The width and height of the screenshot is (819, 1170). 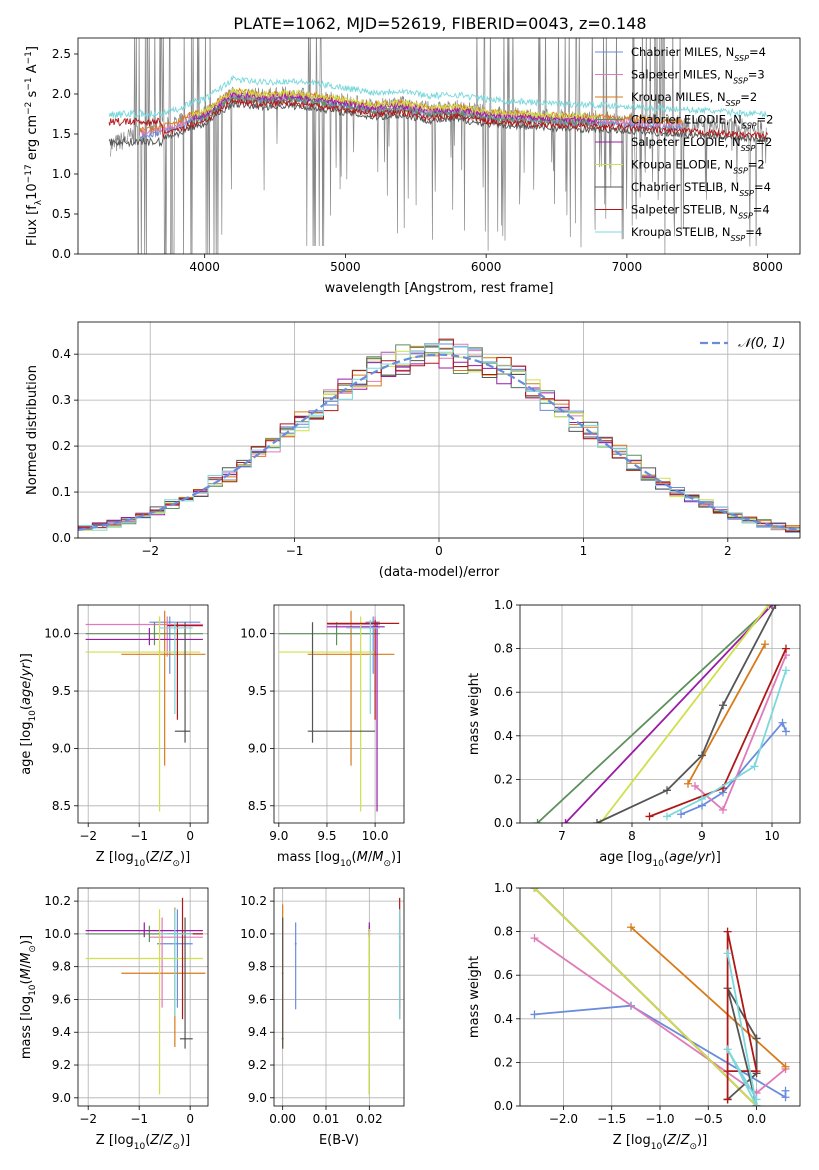 What do you see at coordinates (145, 996) in the screenshot?
I see `plot-area` at bounding box center [145, 996].